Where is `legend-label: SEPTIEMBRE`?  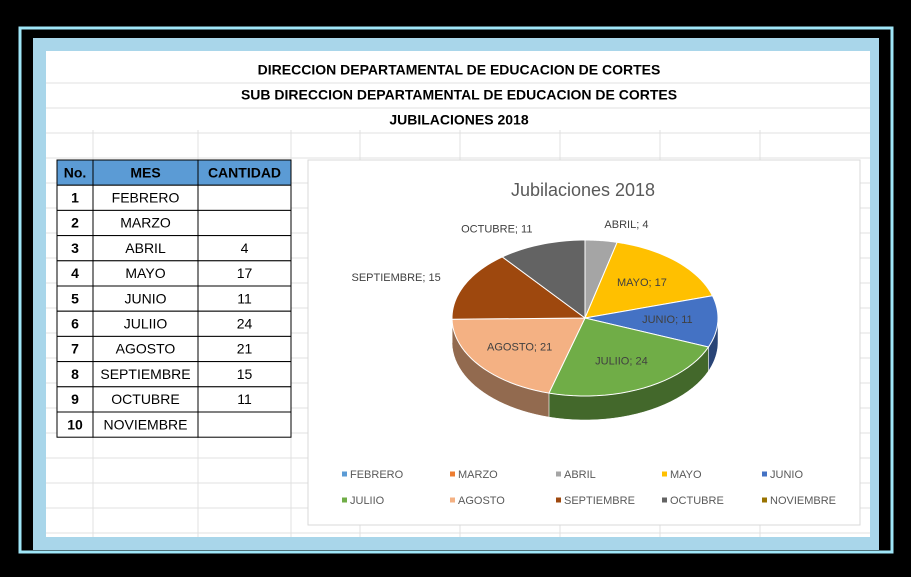
legend-label: SEPTIEMBRE is located at coordinates (599, 501).